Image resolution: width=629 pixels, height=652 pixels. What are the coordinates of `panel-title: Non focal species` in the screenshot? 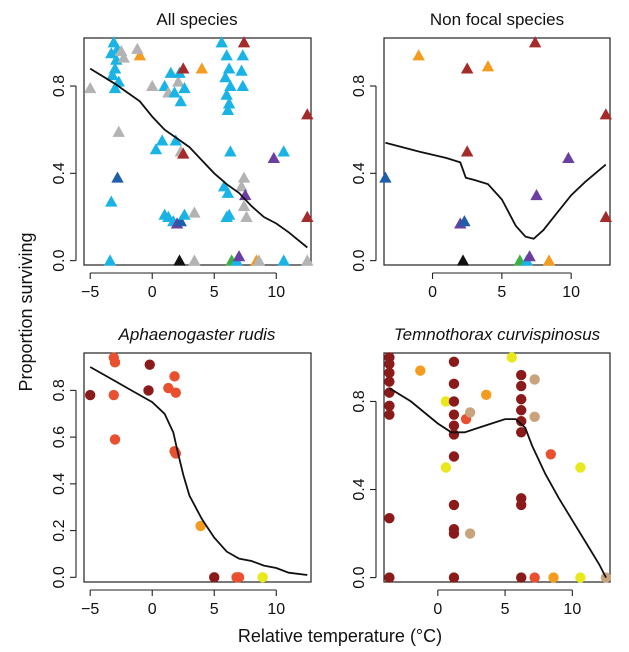 It's located at (497, 19).